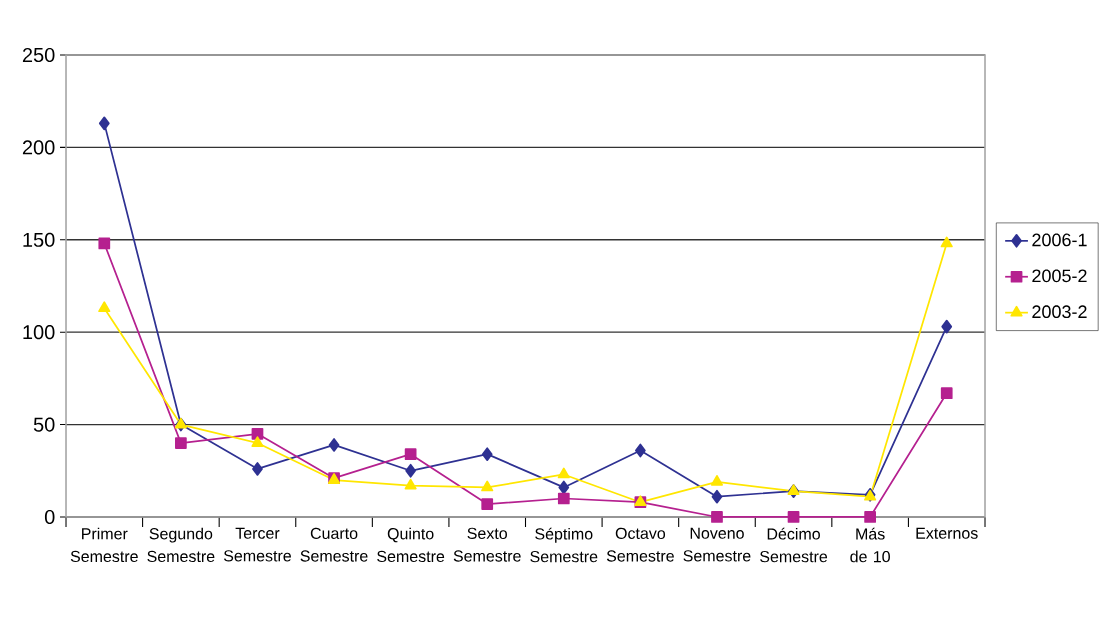 The height and width of the screenshot is (630, 1113). What do you see at coordinates (564, 545) in the screenshot?
I see `x-tick-label: Séptimo Semestre` at bounding box center [564, 545].